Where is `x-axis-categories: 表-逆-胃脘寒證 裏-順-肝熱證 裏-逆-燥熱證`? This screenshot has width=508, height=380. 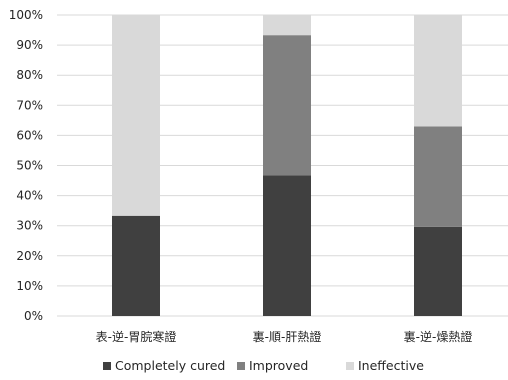
x-axis-categories: 表-逆-胃脘寒證 裏-順-肝熱證 裏-逆-燥熱證 is located at coordinates (284, 336).